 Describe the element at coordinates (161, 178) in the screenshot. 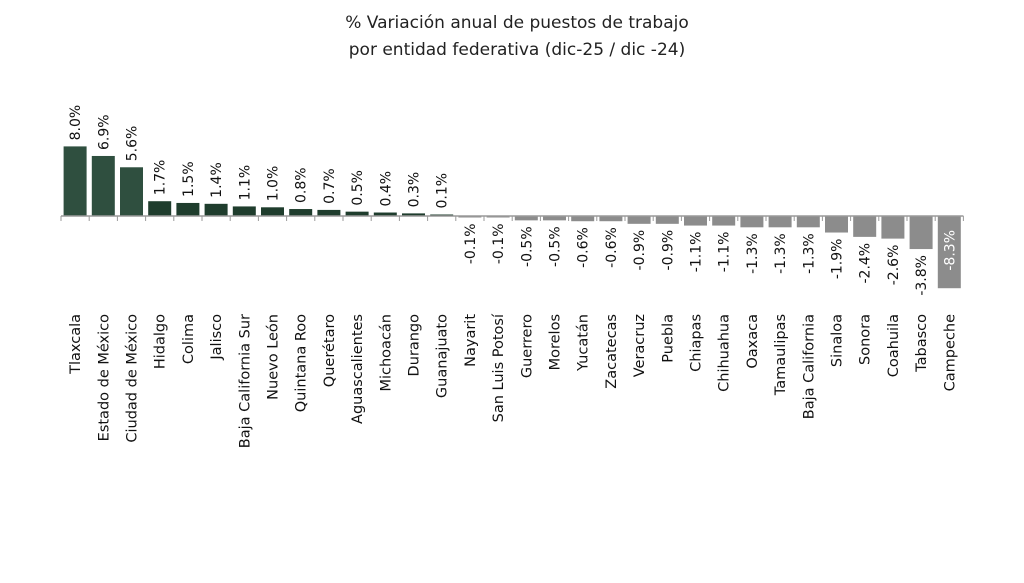

I see `value-label: 1.7%` at that location.